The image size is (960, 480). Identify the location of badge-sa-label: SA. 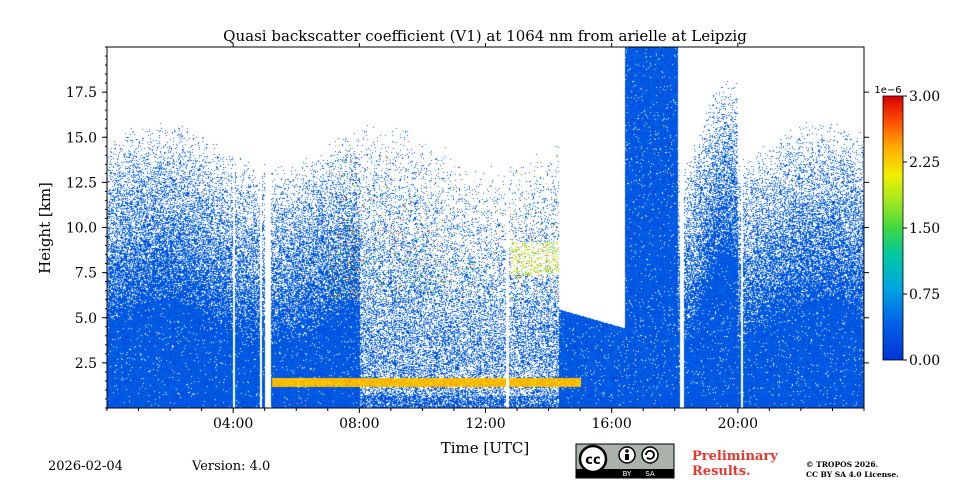
(650, 474).